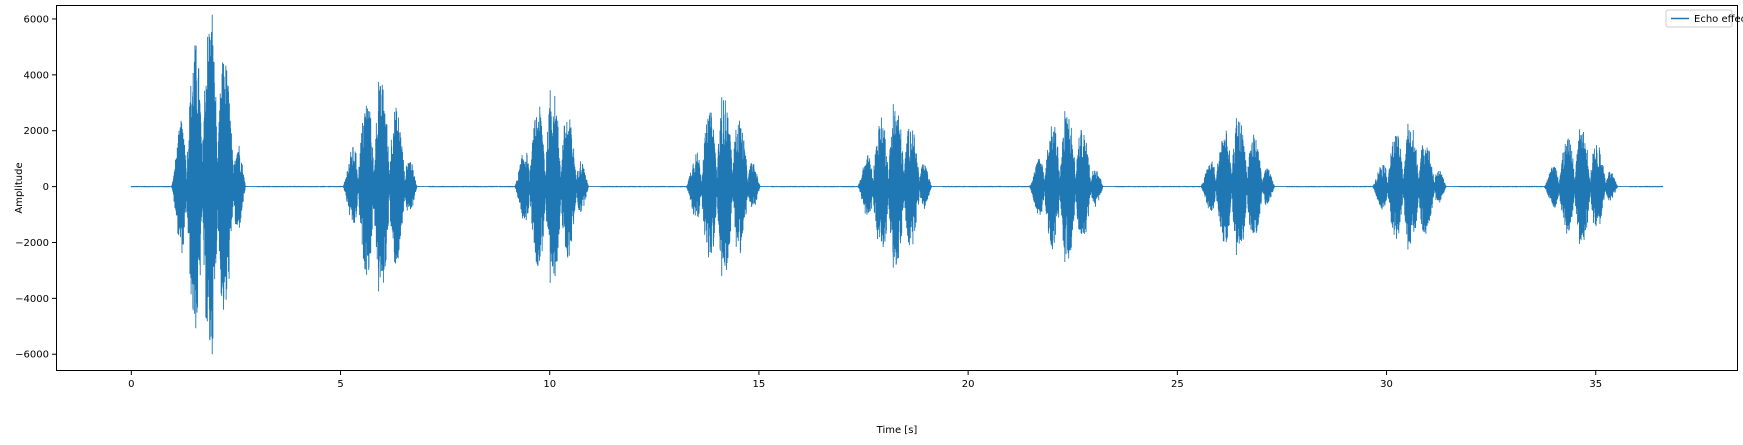 The image size is (1743, 445). Describe the element at coordinates (32, 299) in the screenshot. I see `y-tick-label: −4000` at that location.